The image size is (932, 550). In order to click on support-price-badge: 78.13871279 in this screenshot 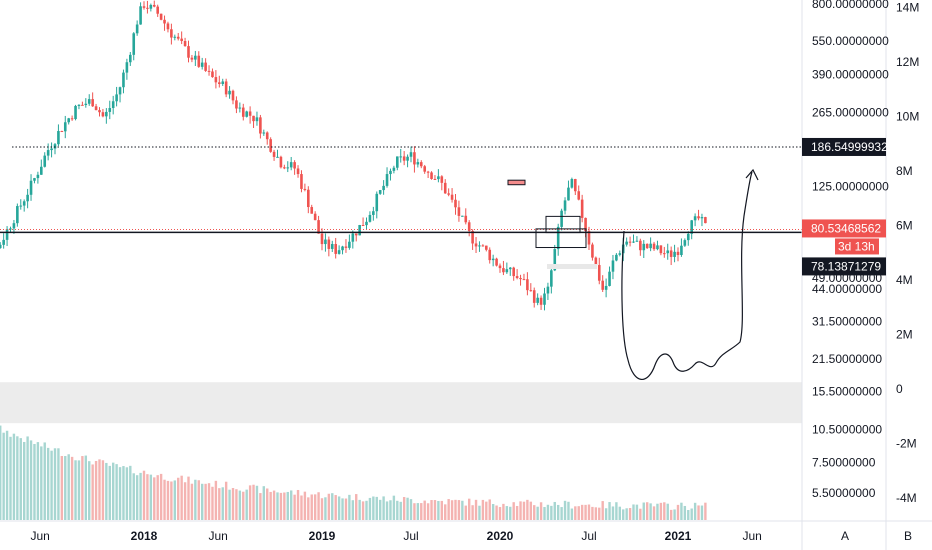, I will do `click(844, 266)`.